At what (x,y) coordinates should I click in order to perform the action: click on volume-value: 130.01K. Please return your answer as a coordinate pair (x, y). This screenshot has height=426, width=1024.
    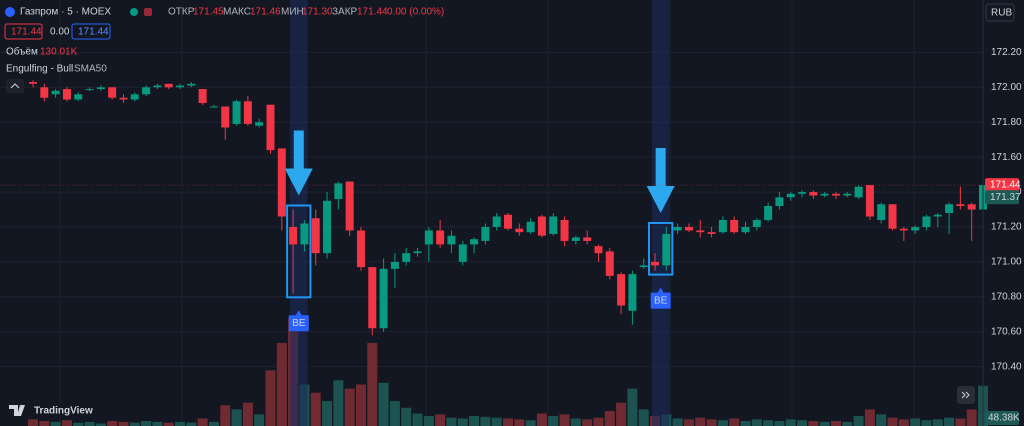
    Looking at the image, I should click on (59, 52).